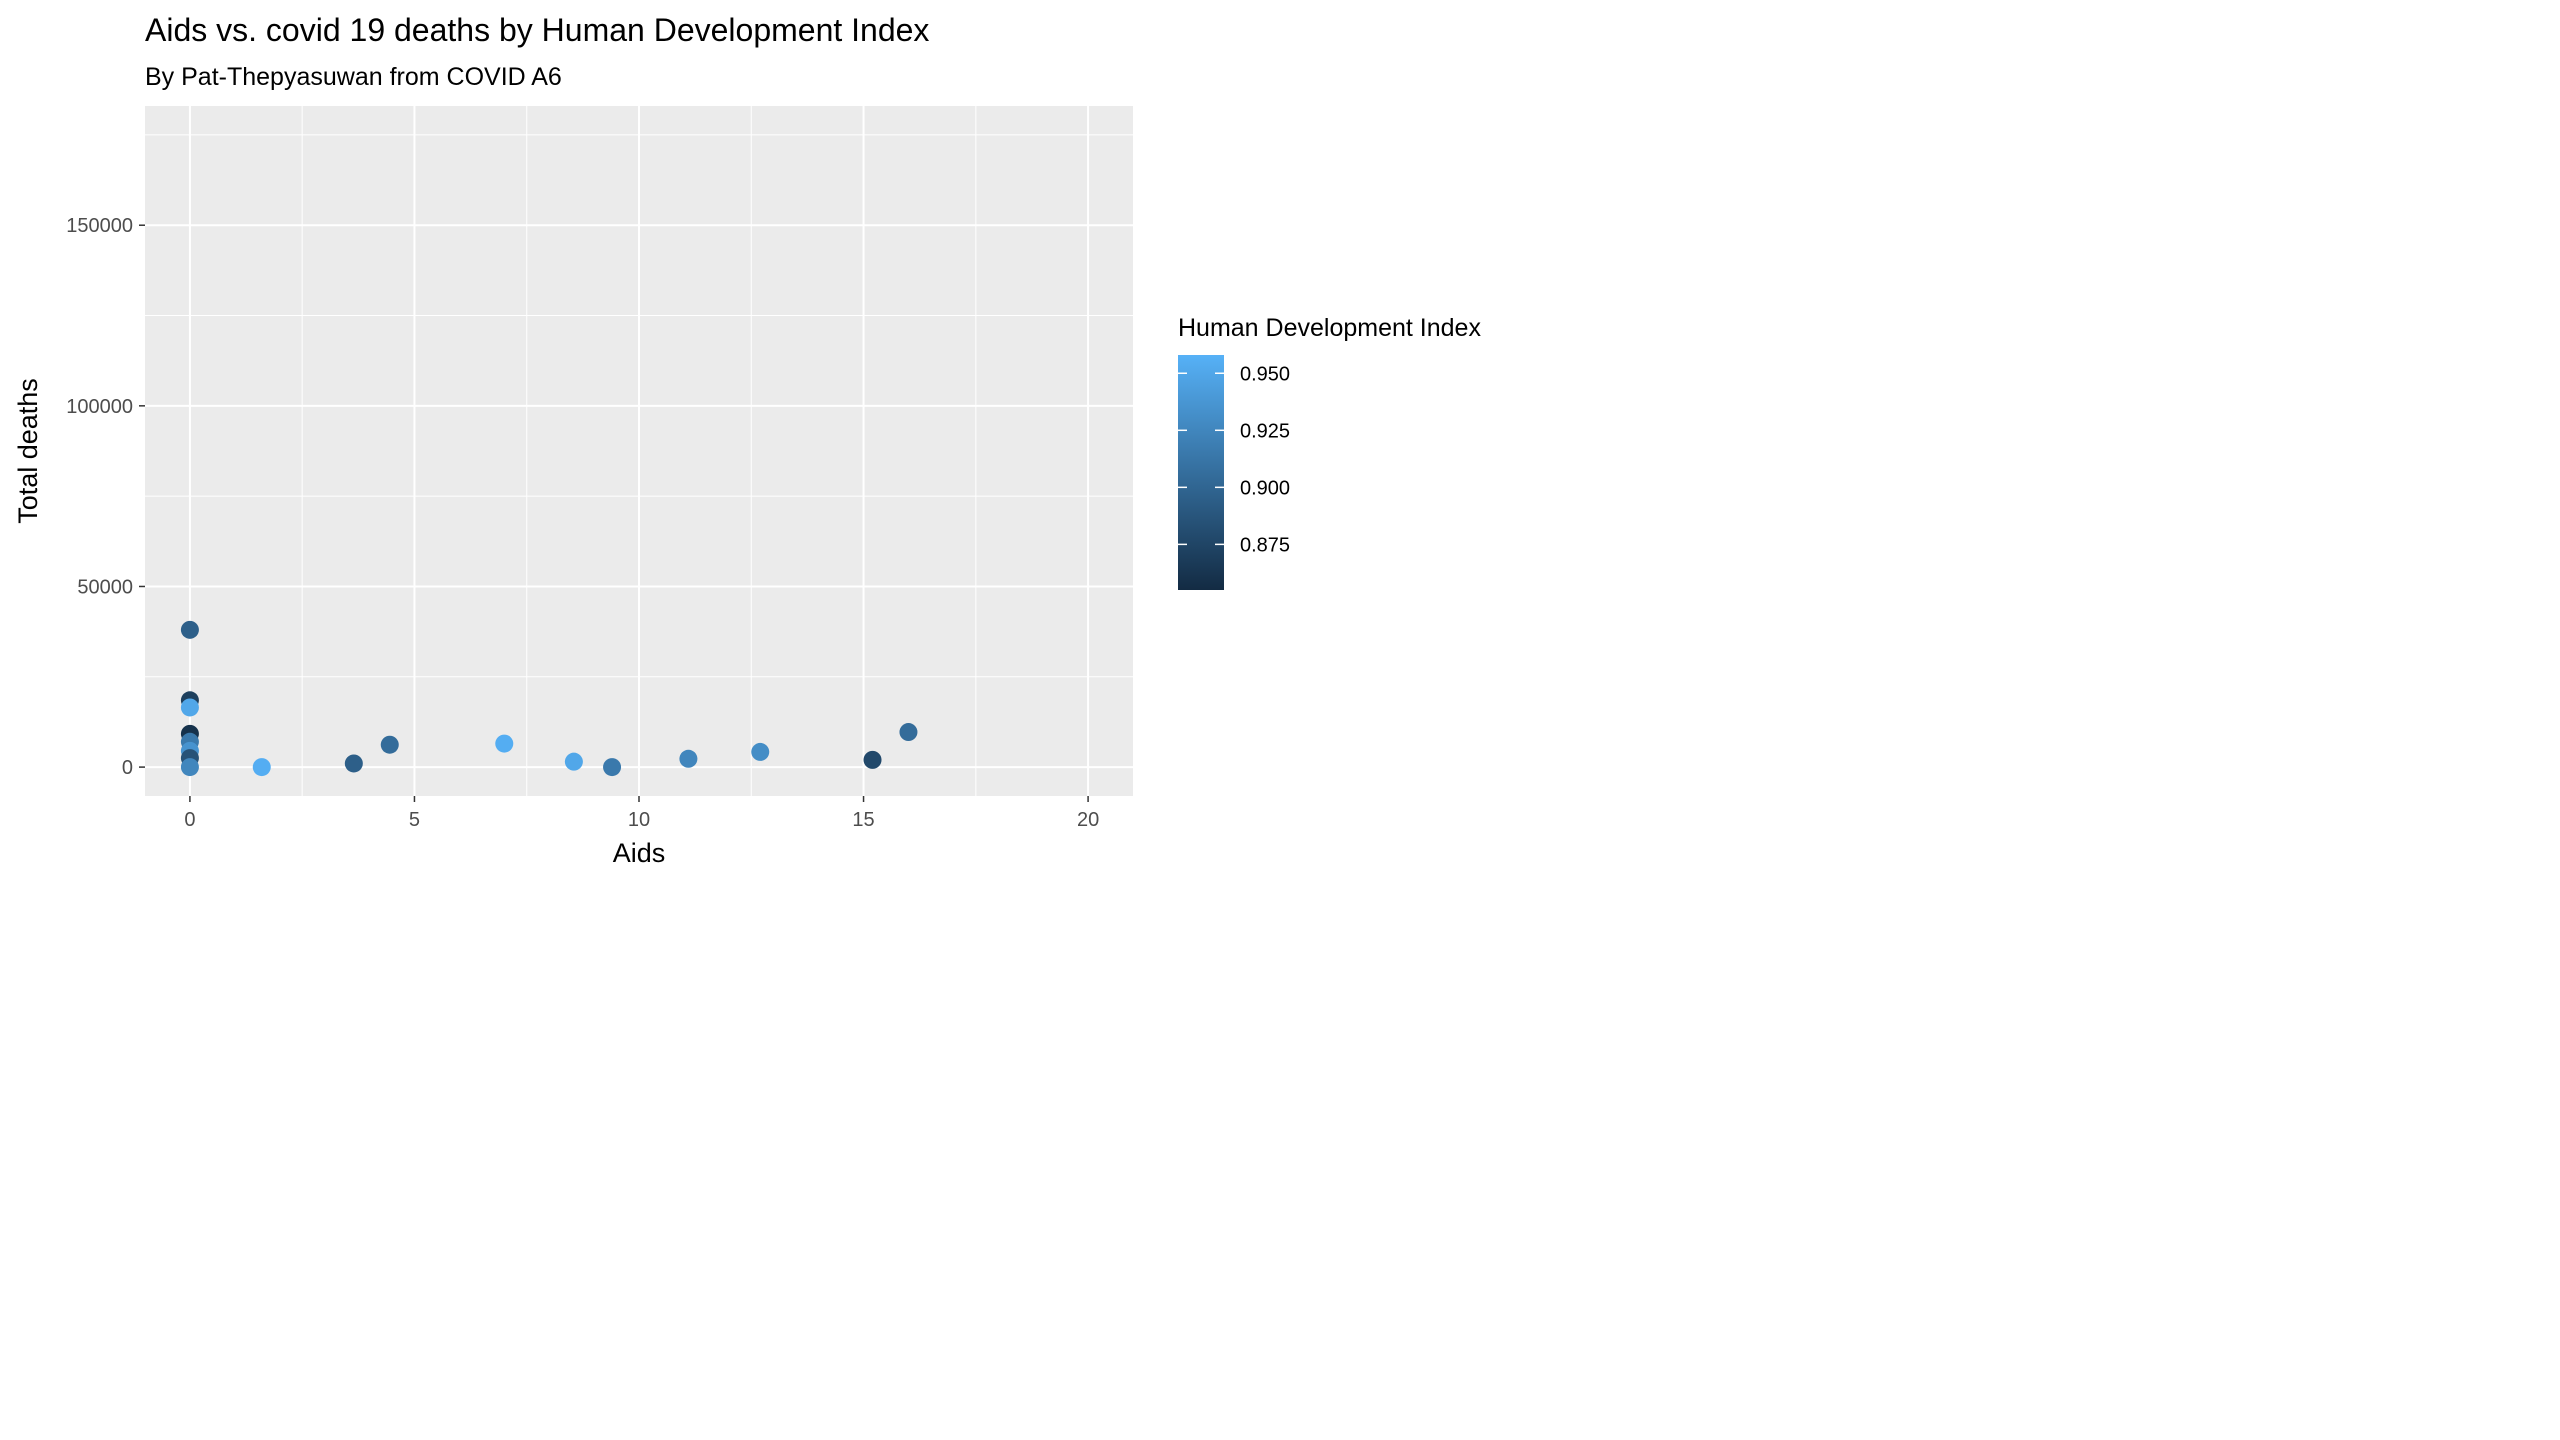 This screenshot has height=1440, width=2560. What do you see at coordinates (1265, 431) in the screenshot?
I see `legend-tick-label: 0.925` at bounding box center [1265, 431].